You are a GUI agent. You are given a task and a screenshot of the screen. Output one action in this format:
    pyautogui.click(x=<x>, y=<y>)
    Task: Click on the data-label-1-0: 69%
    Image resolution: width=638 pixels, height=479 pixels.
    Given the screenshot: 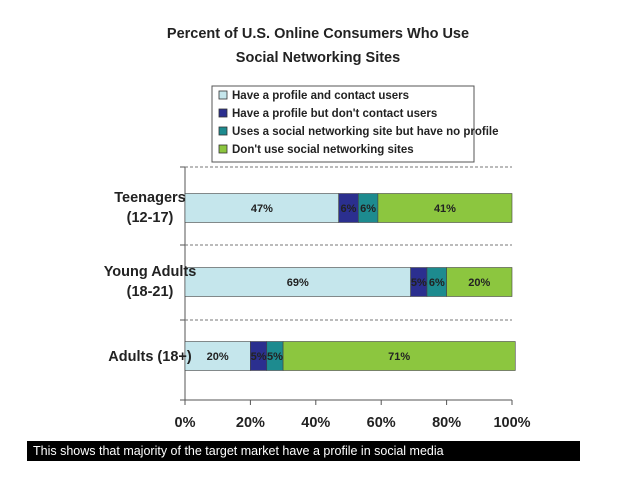 What is the action you would take?
    pyautogui.click(x=298, y=283)
    